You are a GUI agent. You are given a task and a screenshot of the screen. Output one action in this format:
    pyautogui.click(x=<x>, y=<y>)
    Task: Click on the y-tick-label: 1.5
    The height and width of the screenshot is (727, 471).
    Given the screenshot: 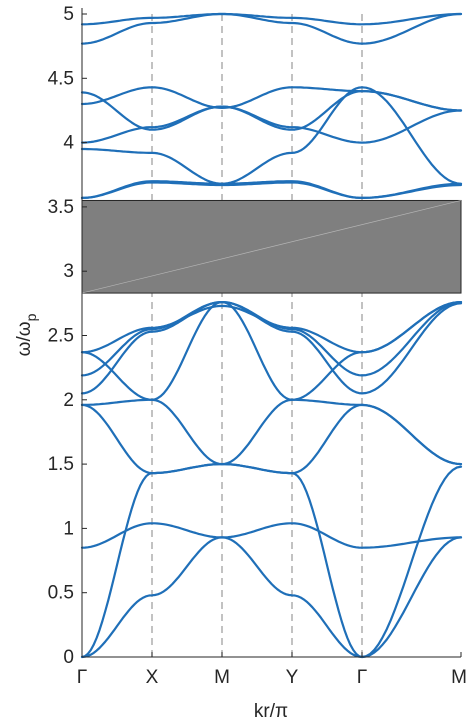 What is the action you would take?
    pyautogui.click(x=61, y=464)
    